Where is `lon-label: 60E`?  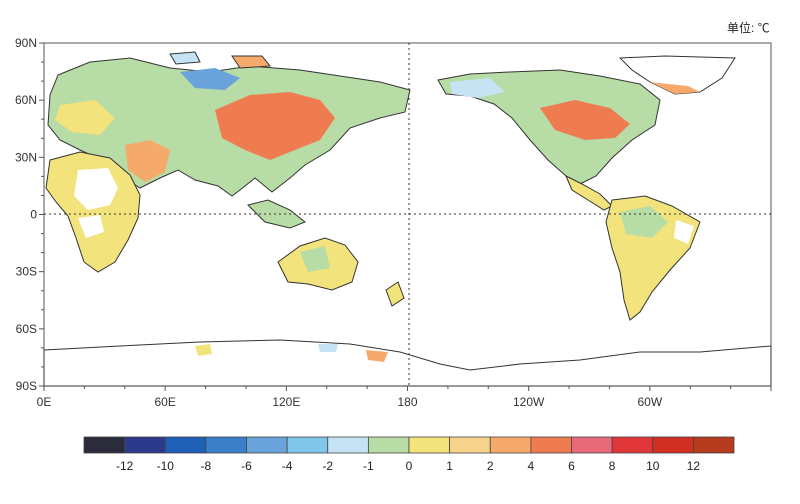
lon-label: 60E is located at coordinates (164, 402).